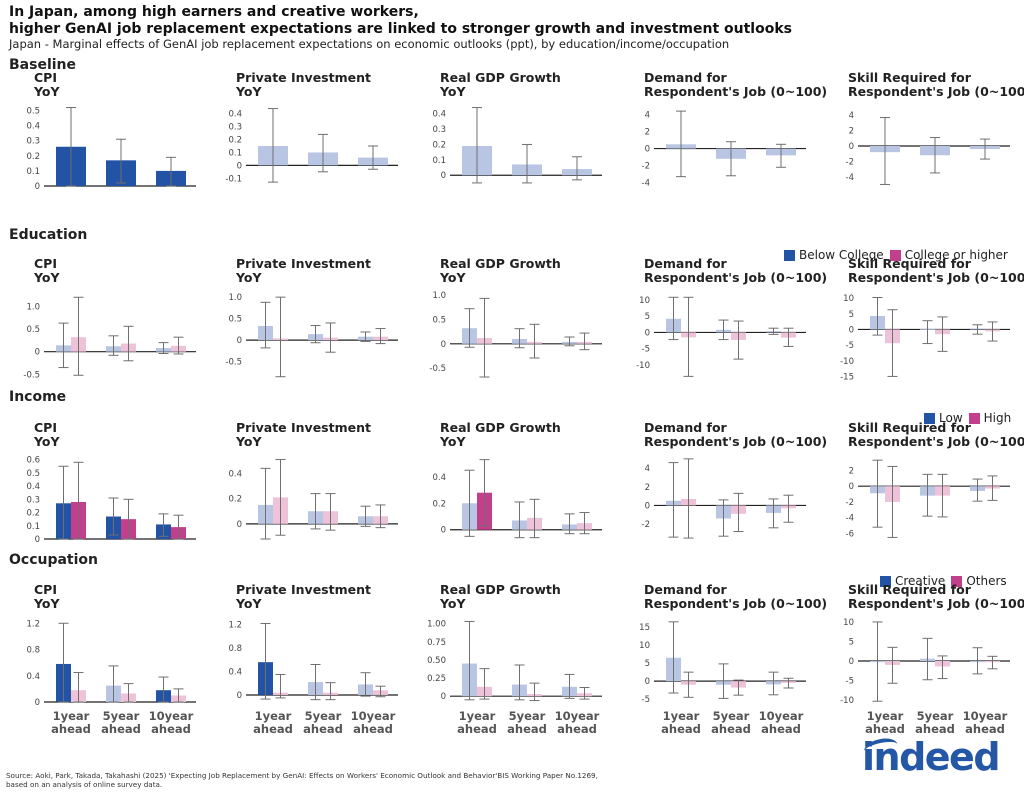 The width and height of the screenshot is (1024, 796). What do you see at coordinates (644, 628) in the screenshot?
I see `y-tick-label: 15` at bounding box center [644, 628].